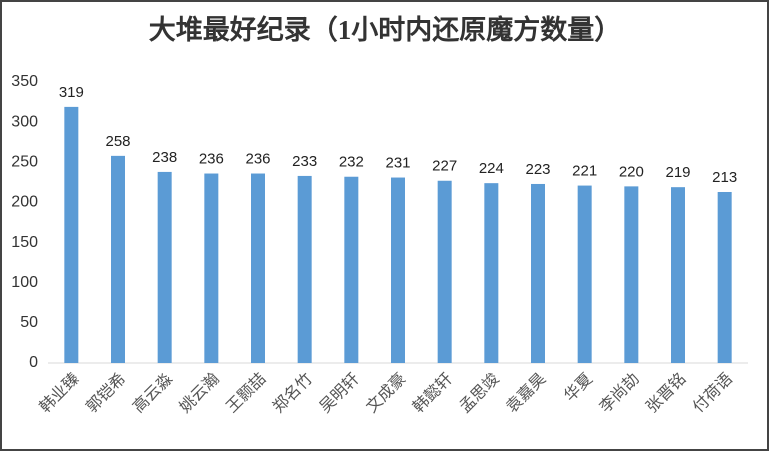 The width and height of the screenshot is (770, 452). Describe the element at coordinates (397, 163) in the screenshot. I see `value-label: 231` at that location.